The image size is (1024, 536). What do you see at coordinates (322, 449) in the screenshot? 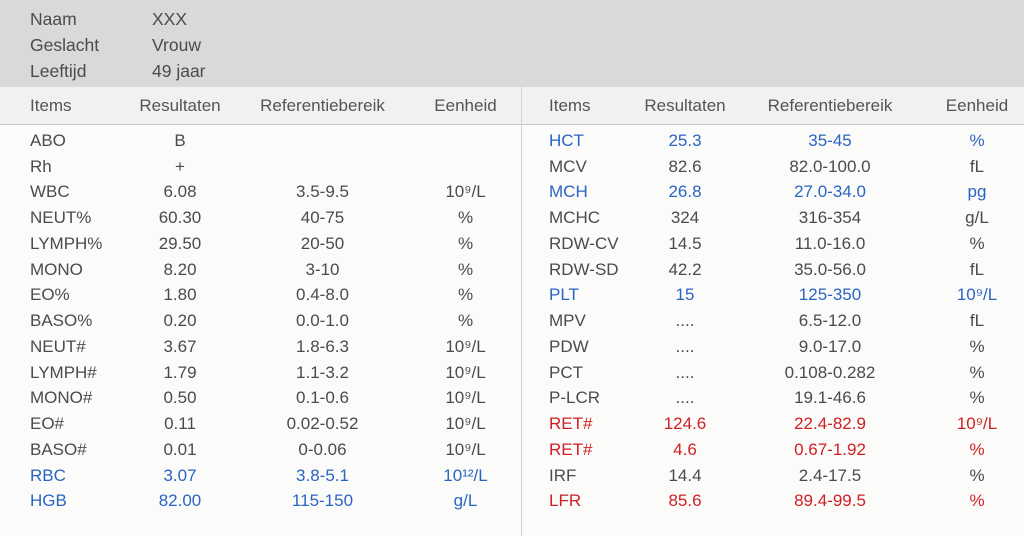
I see `row-reference-range: 0-0.06` at bounding box center [322, 449].